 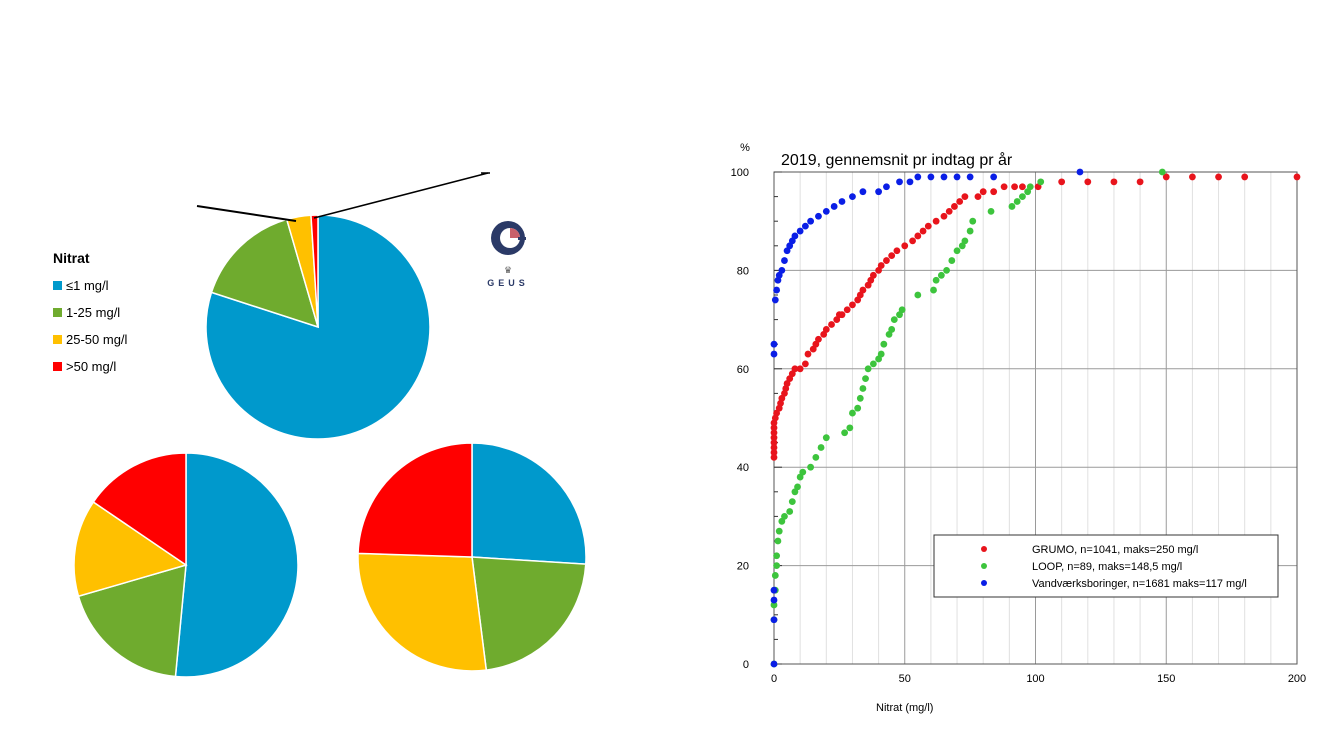 I want to click on y-tick-label: 40, so click(x=743, y=468).